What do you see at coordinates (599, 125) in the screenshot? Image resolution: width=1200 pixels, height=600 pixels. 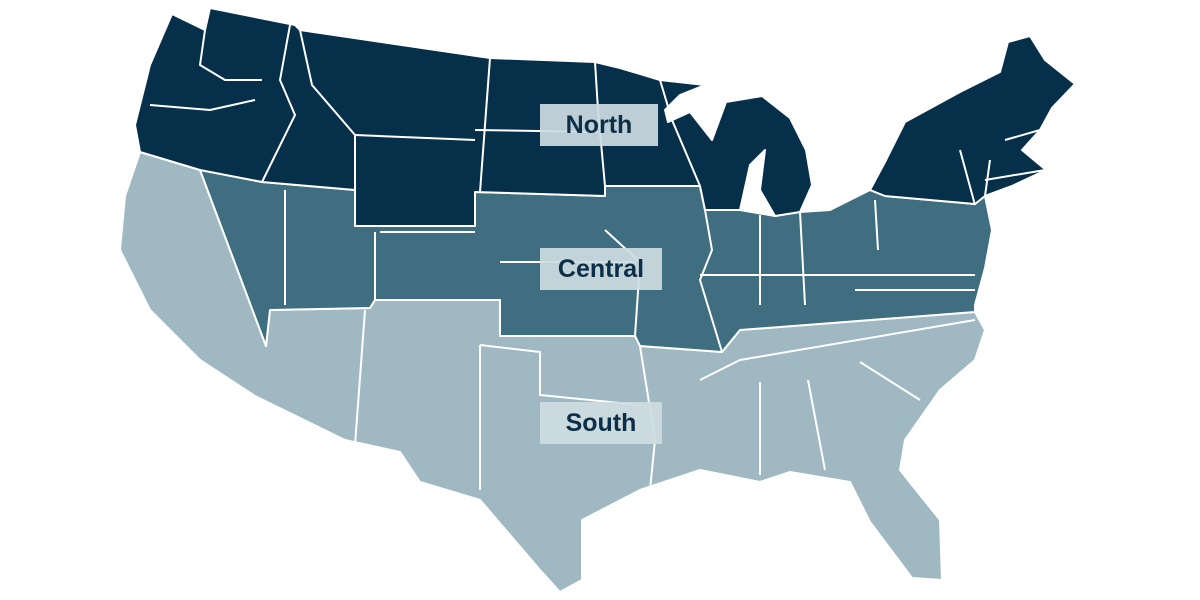 I see `region-label-north: North` at bounding box center [599, 125].